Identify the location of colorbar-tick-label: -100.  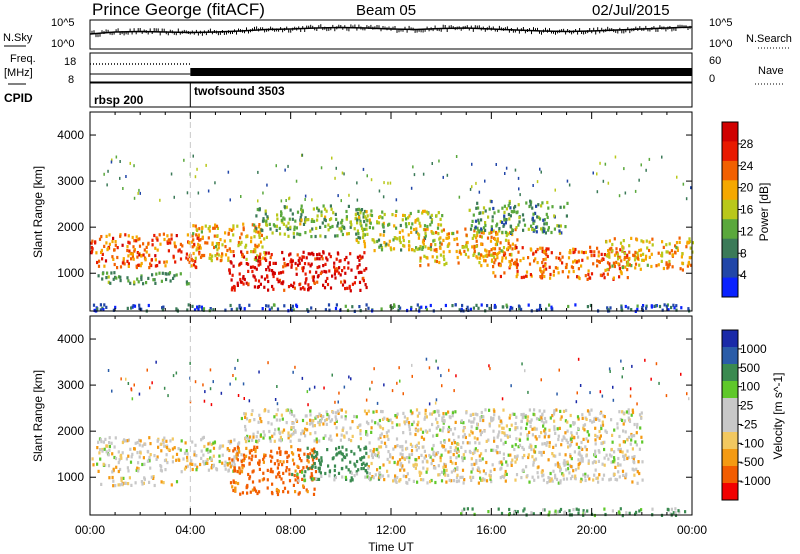
(752, 443).